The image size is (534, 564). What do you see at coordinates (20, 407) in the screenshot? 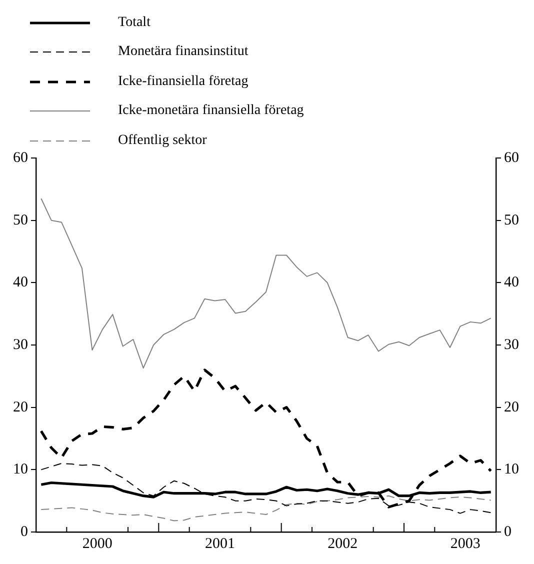
I see `y-tick-label: 20` at bounding box center [20, 407].